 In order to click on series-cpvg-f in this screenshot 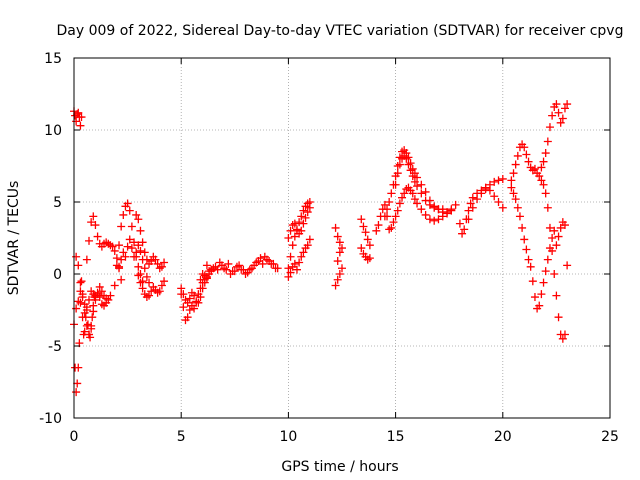, I will do `click(128, 244)`.